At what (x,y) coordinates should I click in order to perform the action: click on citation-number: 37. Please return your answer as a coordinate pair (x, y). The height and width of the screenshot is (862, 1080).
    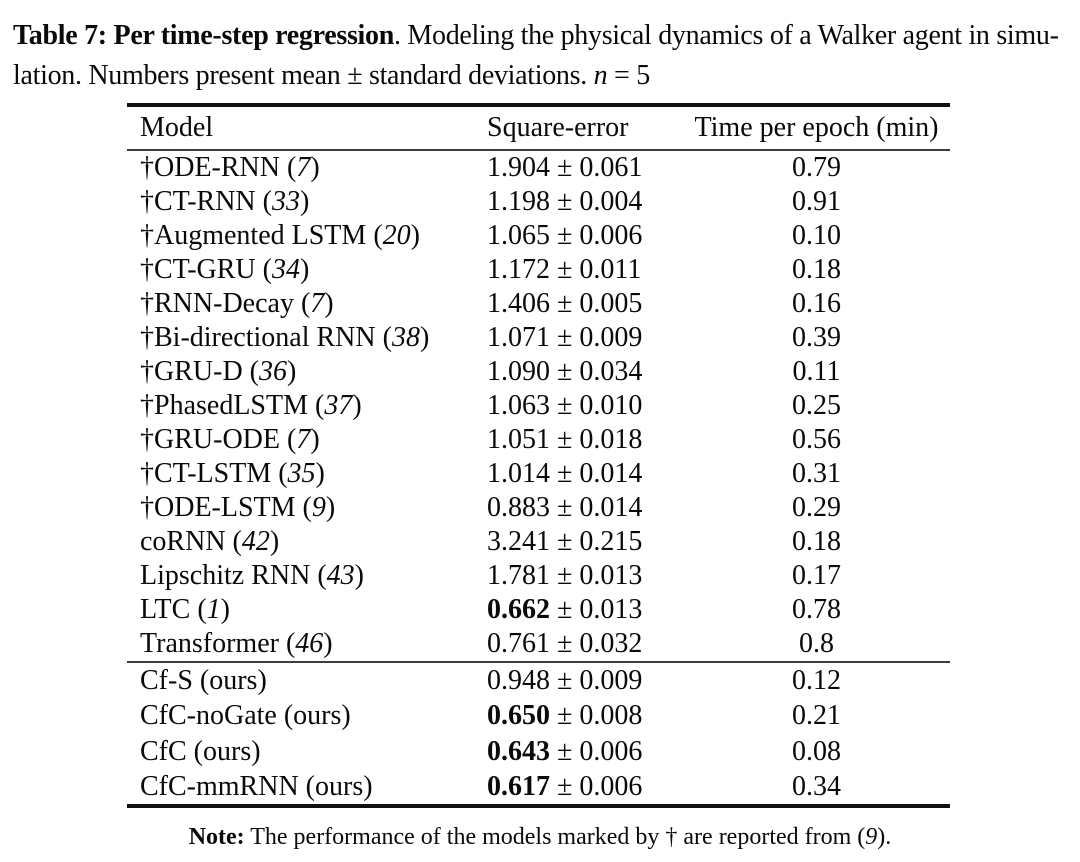
    Looking at the image, I should click on (338, 405).